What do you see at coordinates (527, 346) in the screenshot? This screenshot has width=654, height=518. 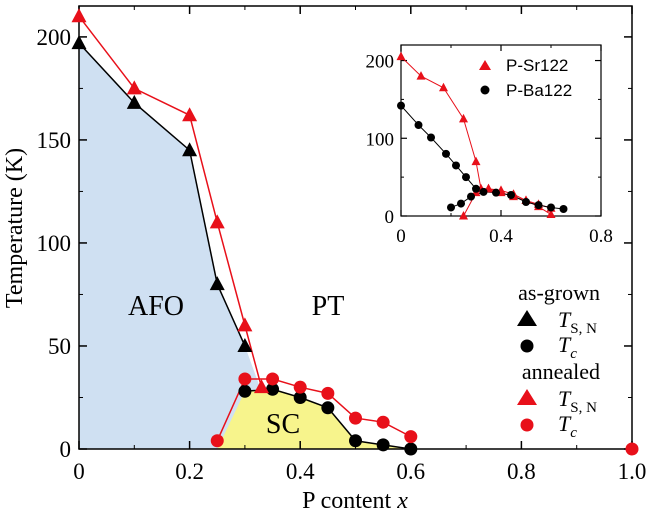 I see `legend-marker-as-grown-tc` at bounding box center [527, 346].